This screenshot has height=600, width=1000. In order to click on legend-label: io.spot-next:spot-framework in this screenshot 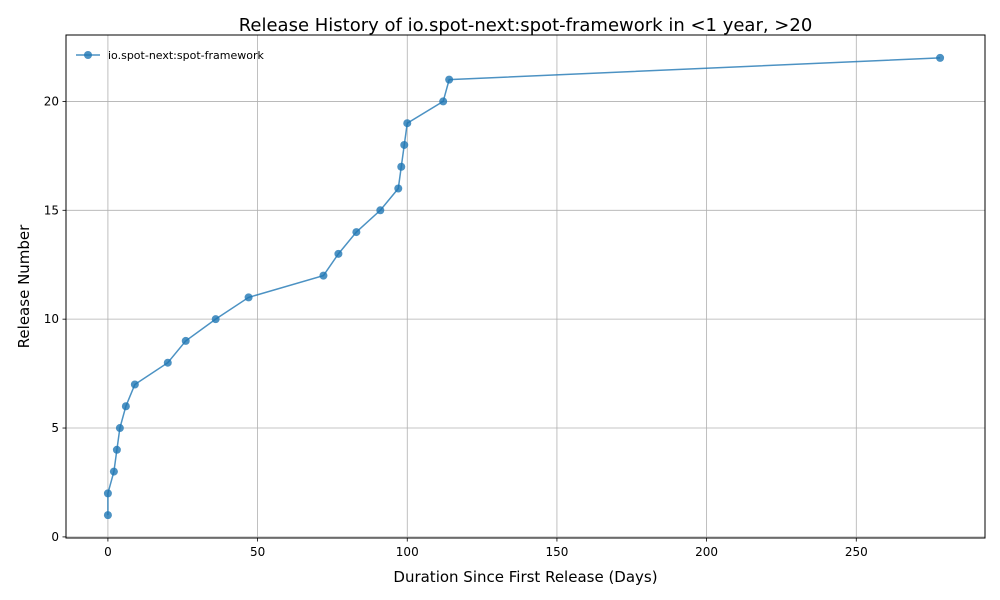, I will do `click(186, 55)`.